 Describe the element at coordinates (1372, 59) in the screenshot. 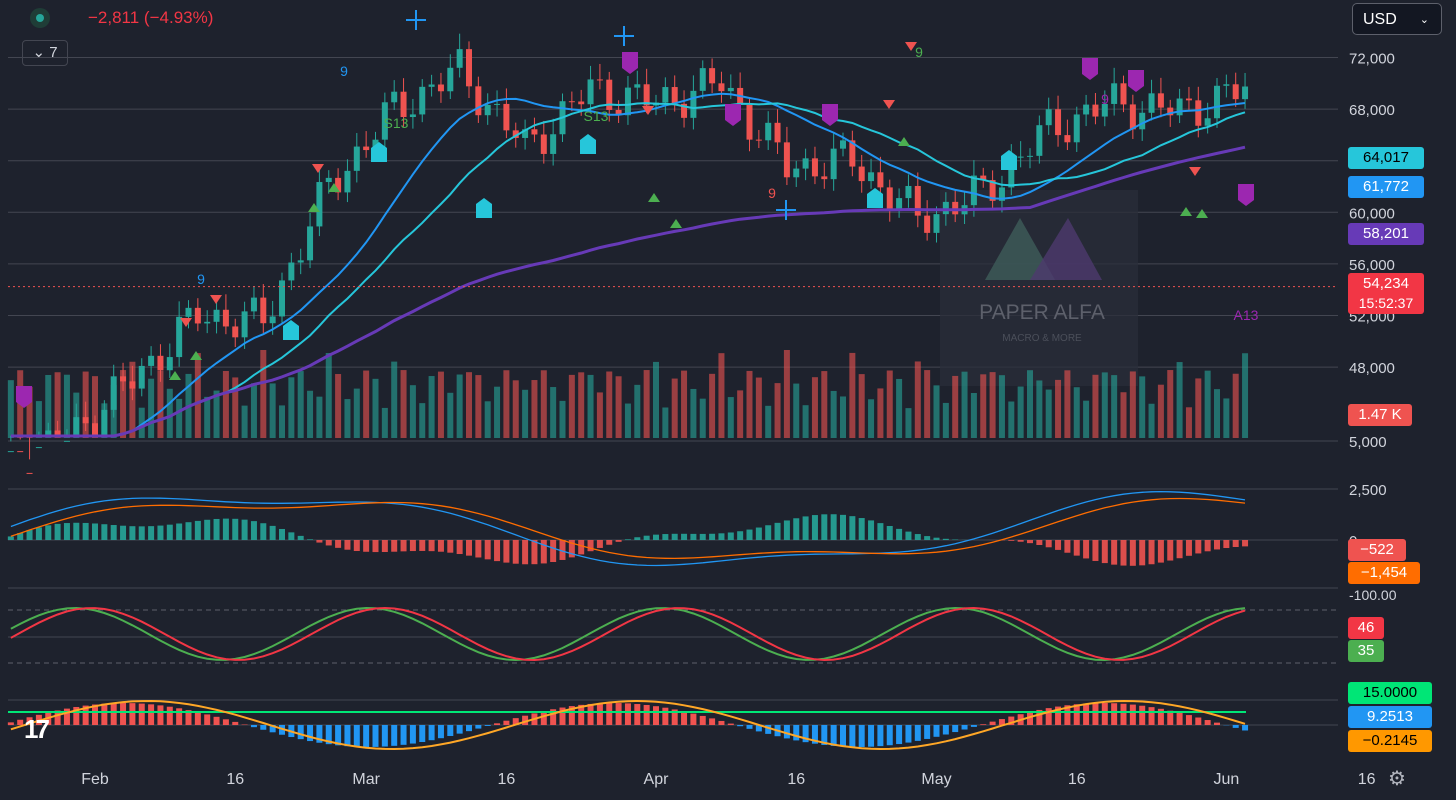

I see `price-tick-label: 72,000` at that location.